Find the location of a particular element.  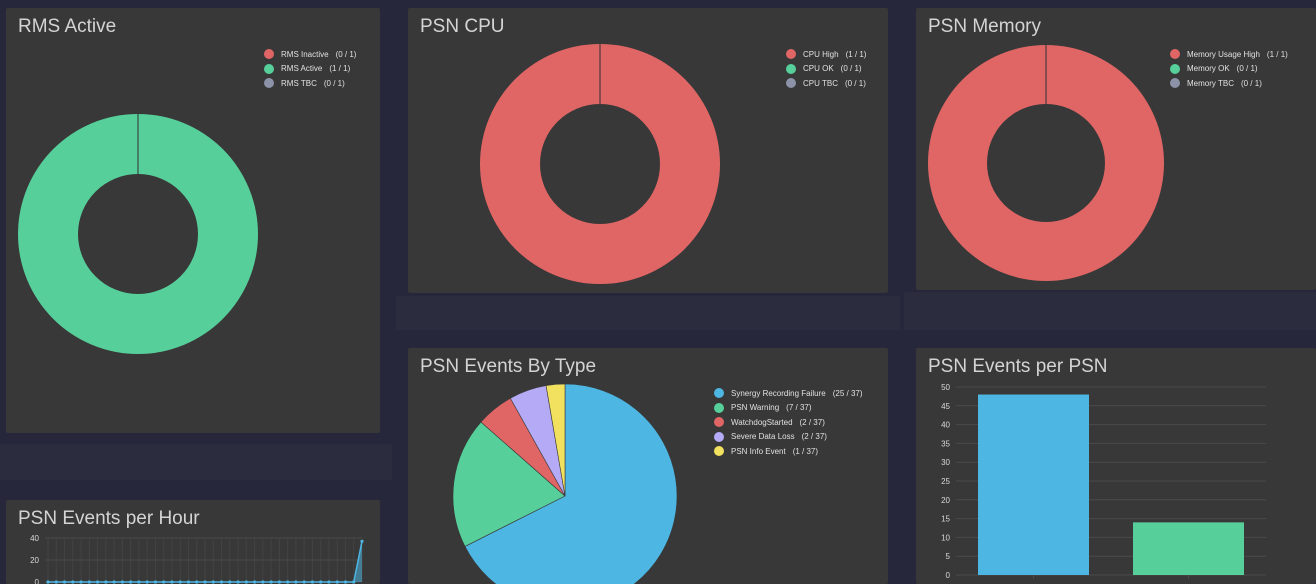

legend-count: (1 / 1) is located at coordinates (340, 69).